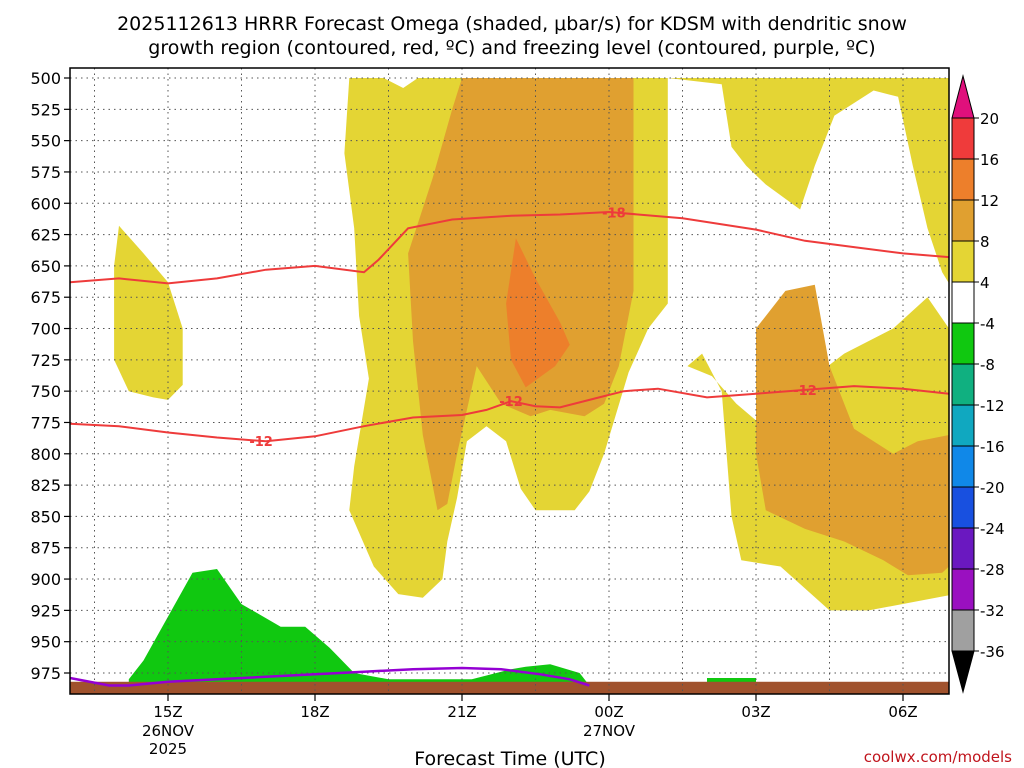  I want to click on terrain-strip, so click(509, 687).